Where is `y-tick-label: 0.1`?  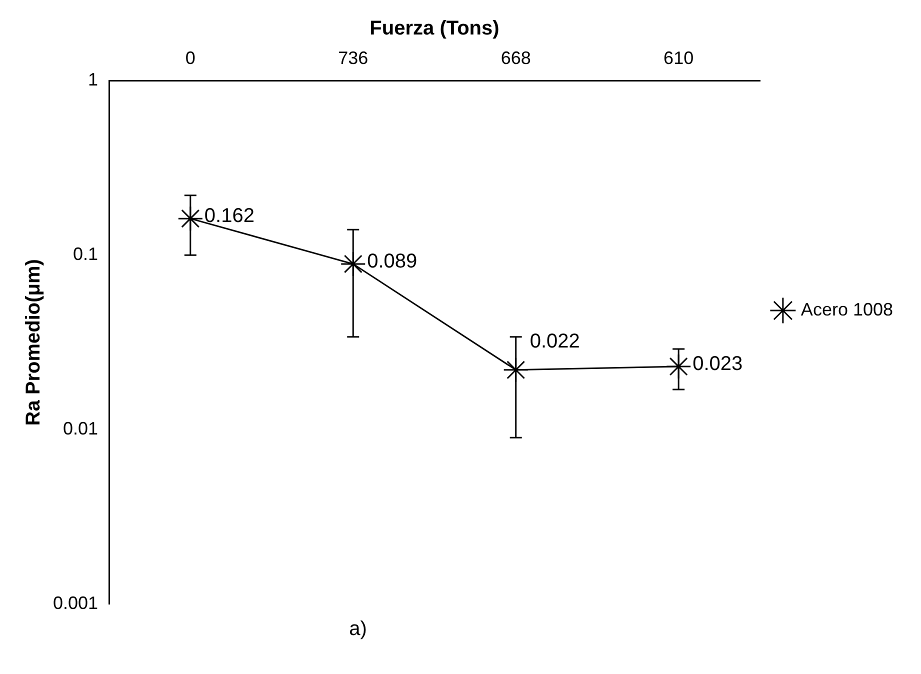 y-tick-label: 0.1 is located at coordinates (85, 254).